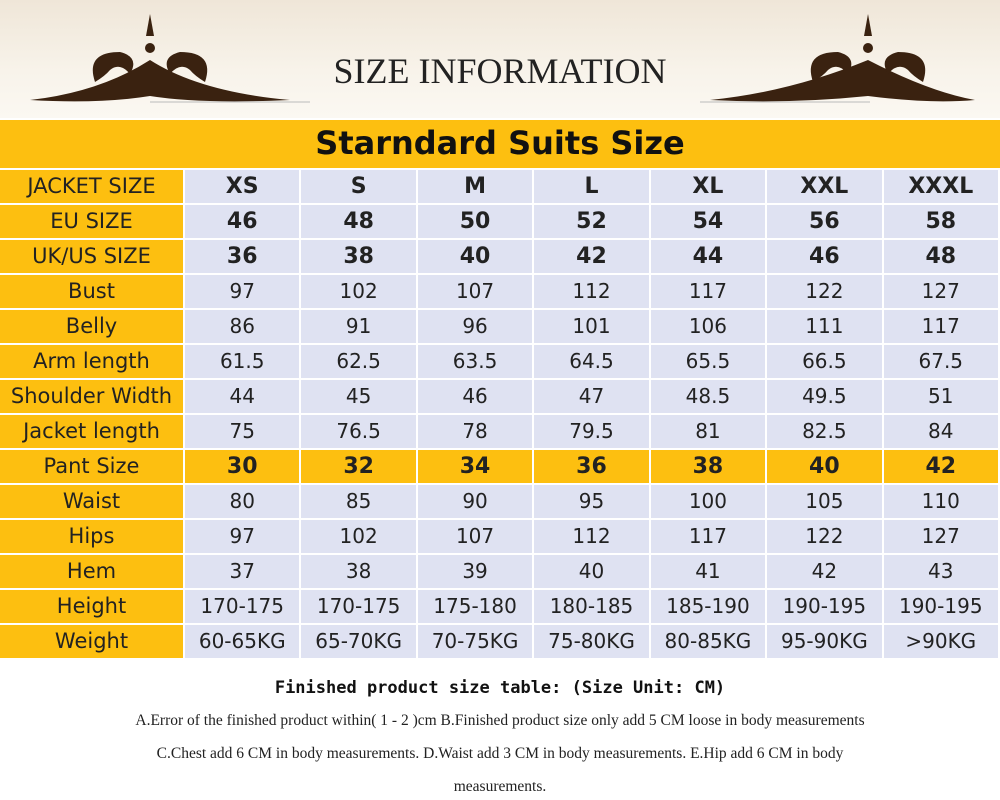 The height and width of the screenshot is (800, 1000). What do you see at coordinates (825, 222) in the screenshot?
I see `cell: 56` at bounding box center [825, 222].